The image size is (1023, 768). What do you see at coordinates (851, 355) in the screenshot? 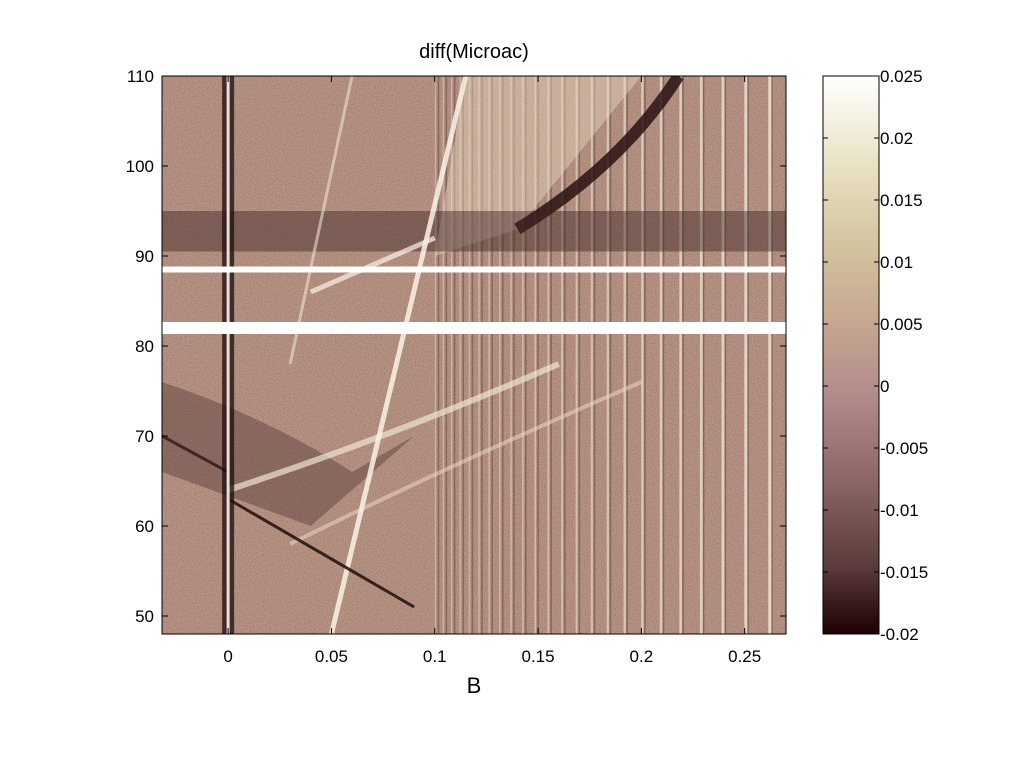
I see `colorbar-fill` at bounding box center [851, 355].